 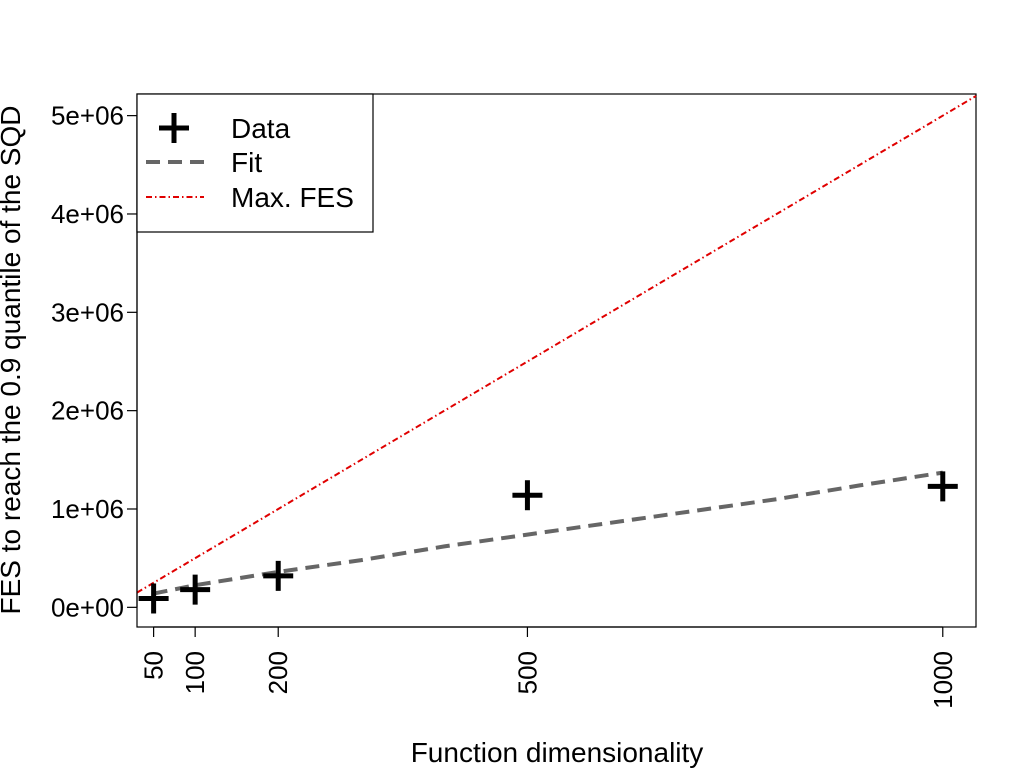 I want to click on y-tick-label: 5e+06, so click(x=87, y=116).